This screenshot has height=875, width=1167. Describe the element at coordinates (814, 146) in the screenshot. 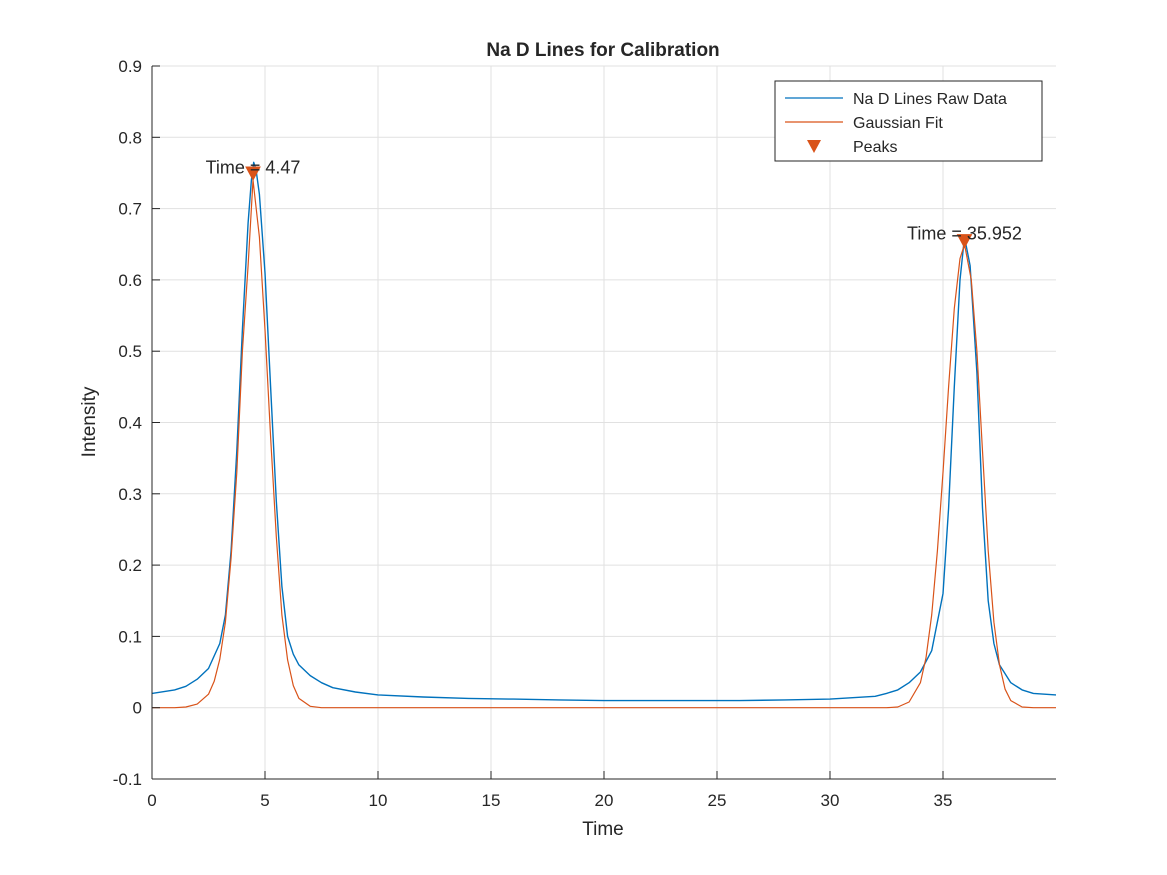

I see `legend-marker-sample` at that location.